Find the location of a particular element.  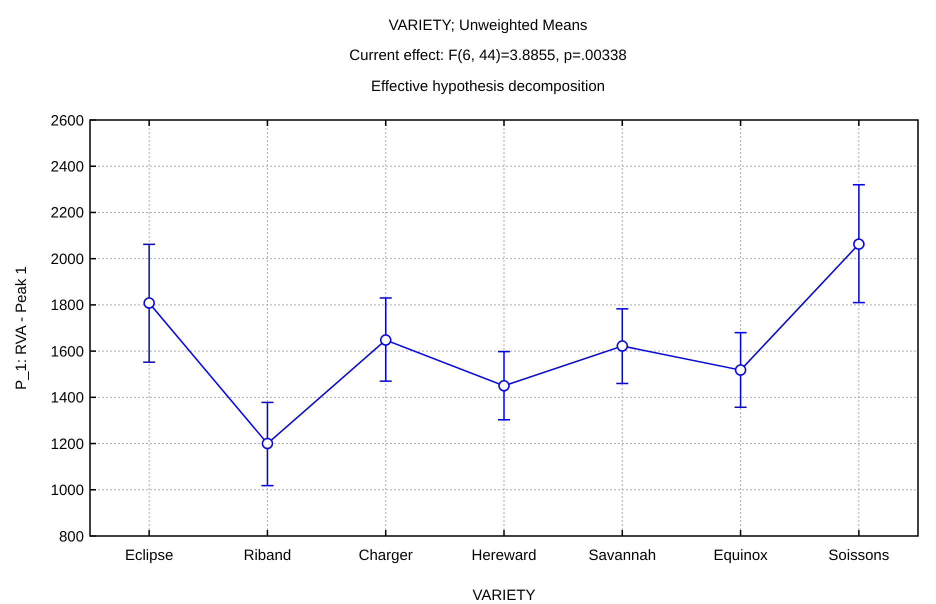

x-tick-label: Soissons is located at coordinates (859, 555).